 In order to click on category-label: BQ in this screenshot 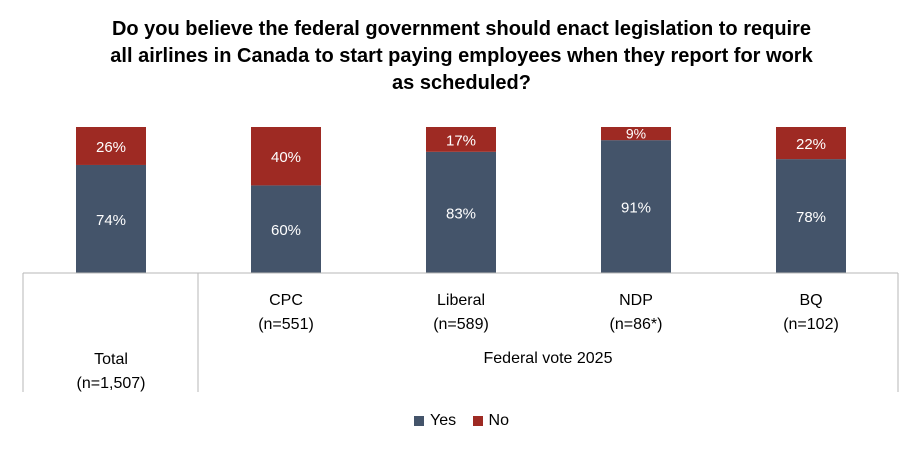, I will do `click(810, 300)`.